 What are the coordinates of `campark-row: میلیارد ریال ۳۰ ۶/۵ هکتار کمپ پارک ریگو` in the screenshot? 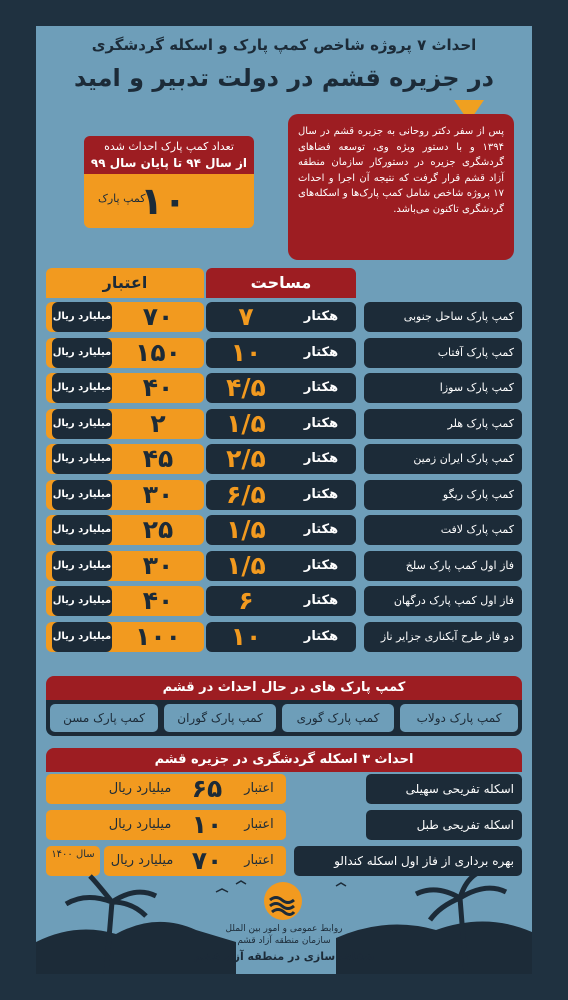 It's located at (284, 494).